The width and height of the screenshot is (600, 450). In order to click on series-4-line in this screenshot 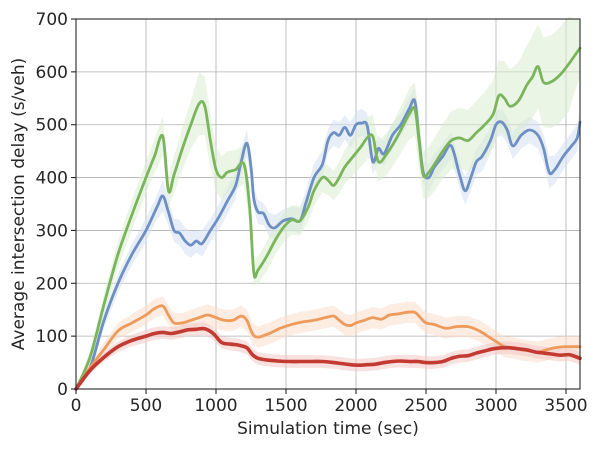, I will do `click(328, 358)`.